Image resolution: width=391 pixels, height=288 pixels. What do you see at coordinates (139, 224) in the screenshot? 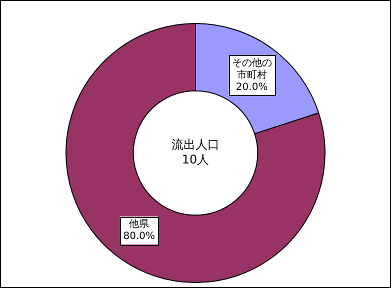
I see `slice-label: 他県` at bounding box center [139, 224].